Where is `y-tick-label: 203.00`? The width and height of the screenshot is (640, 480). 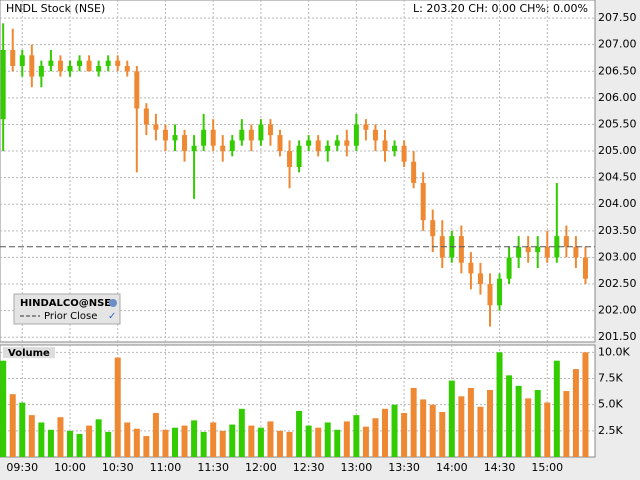 y-tick-label: 203.00 is located at coordinates (617, 256).